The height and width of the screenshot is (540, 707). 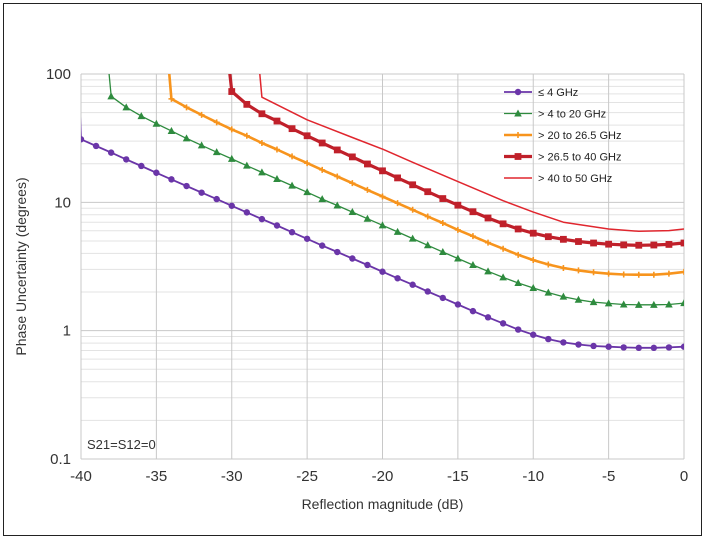 I want to click on annotation-s21-s12: S21=S12=0, so click(x=121, y=444).